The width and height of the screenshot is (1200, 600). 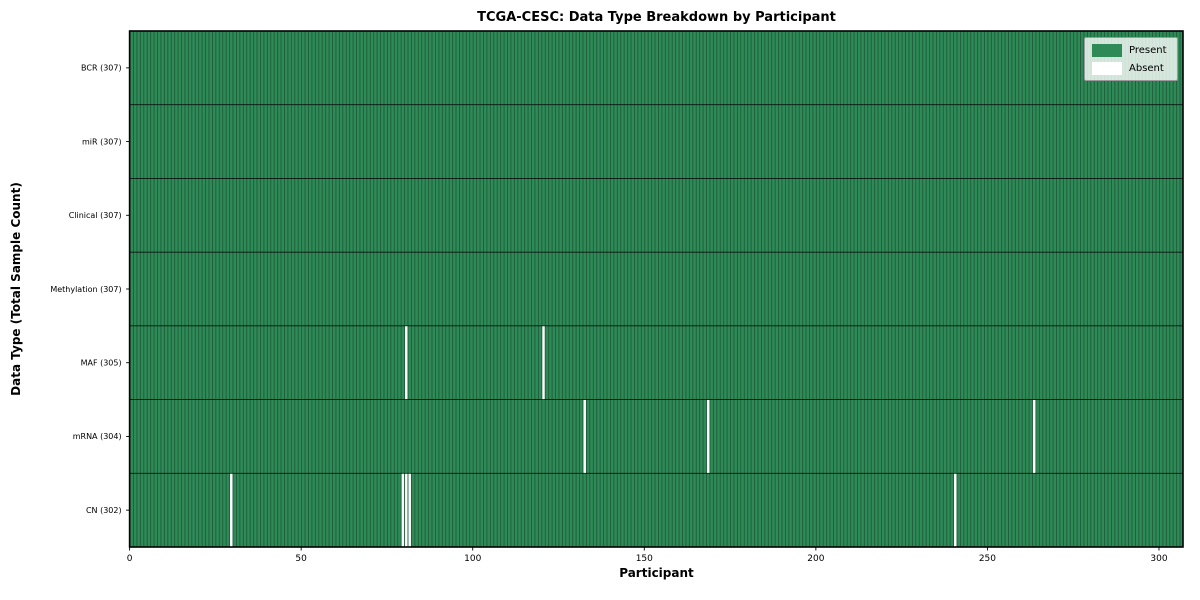 What do you see at coordinates (95, 215) in the screenshot?
I see `y-tick-label: Clinical (307)` at bounding box center [95, 215].